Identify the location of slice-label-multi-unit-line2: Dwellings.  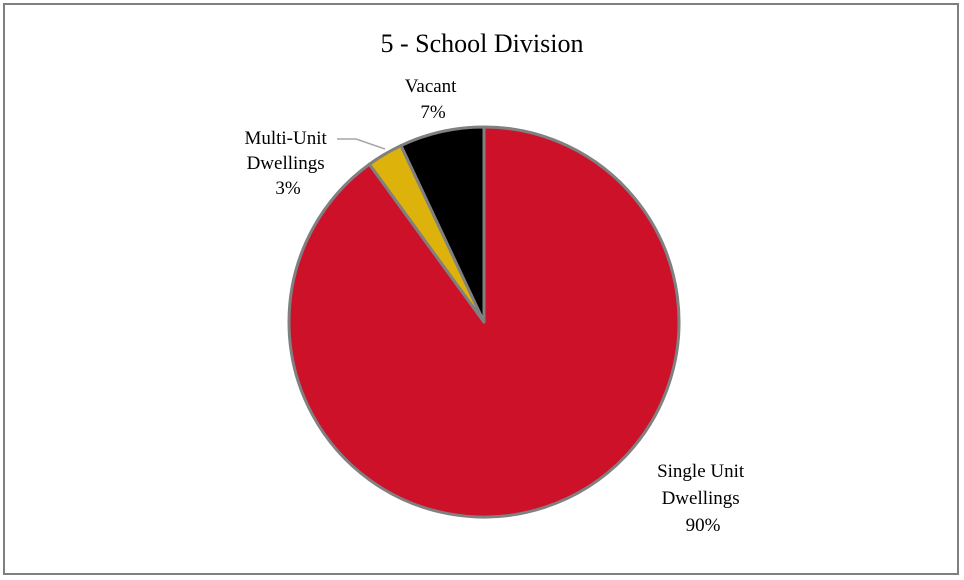
(286, 163).